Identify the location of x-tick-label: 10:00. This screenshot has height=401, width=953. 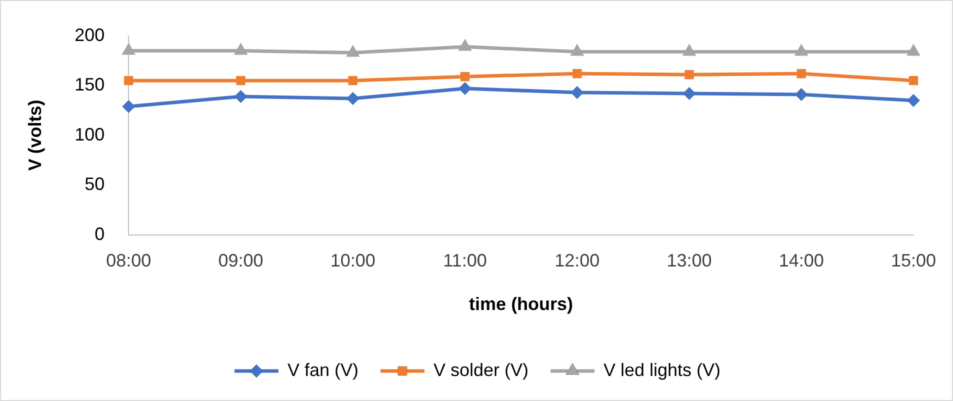
(353, 260).